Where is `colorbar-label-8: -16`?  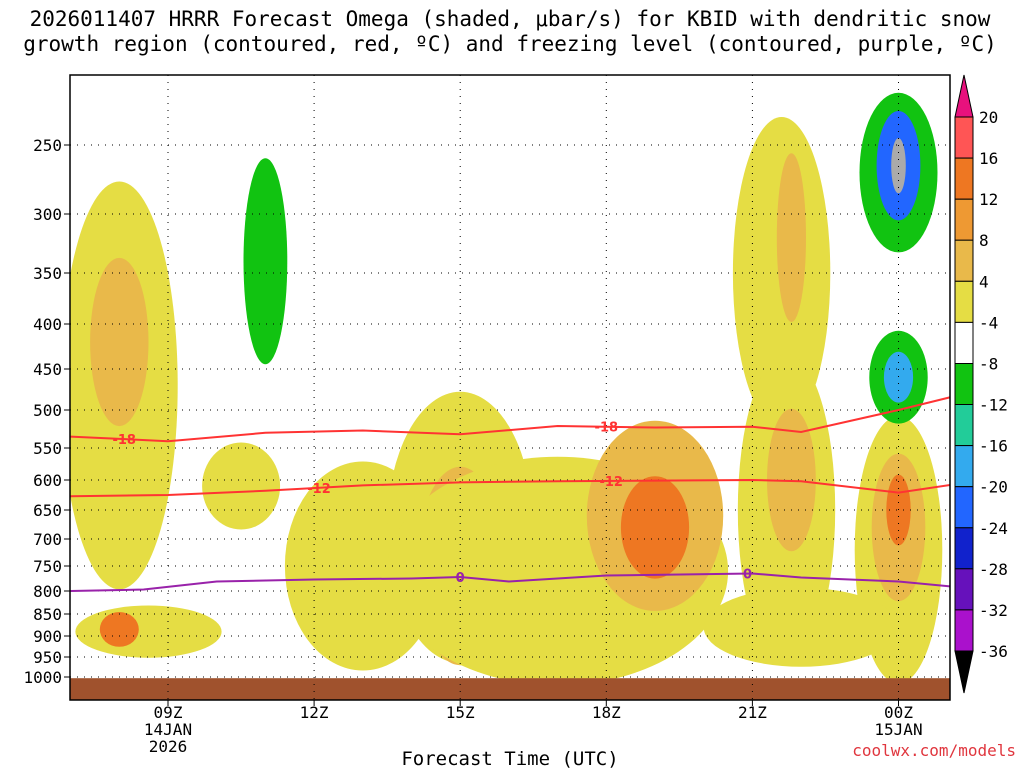
colorbar-label-8: -16 is located at coordinates (993, 446).